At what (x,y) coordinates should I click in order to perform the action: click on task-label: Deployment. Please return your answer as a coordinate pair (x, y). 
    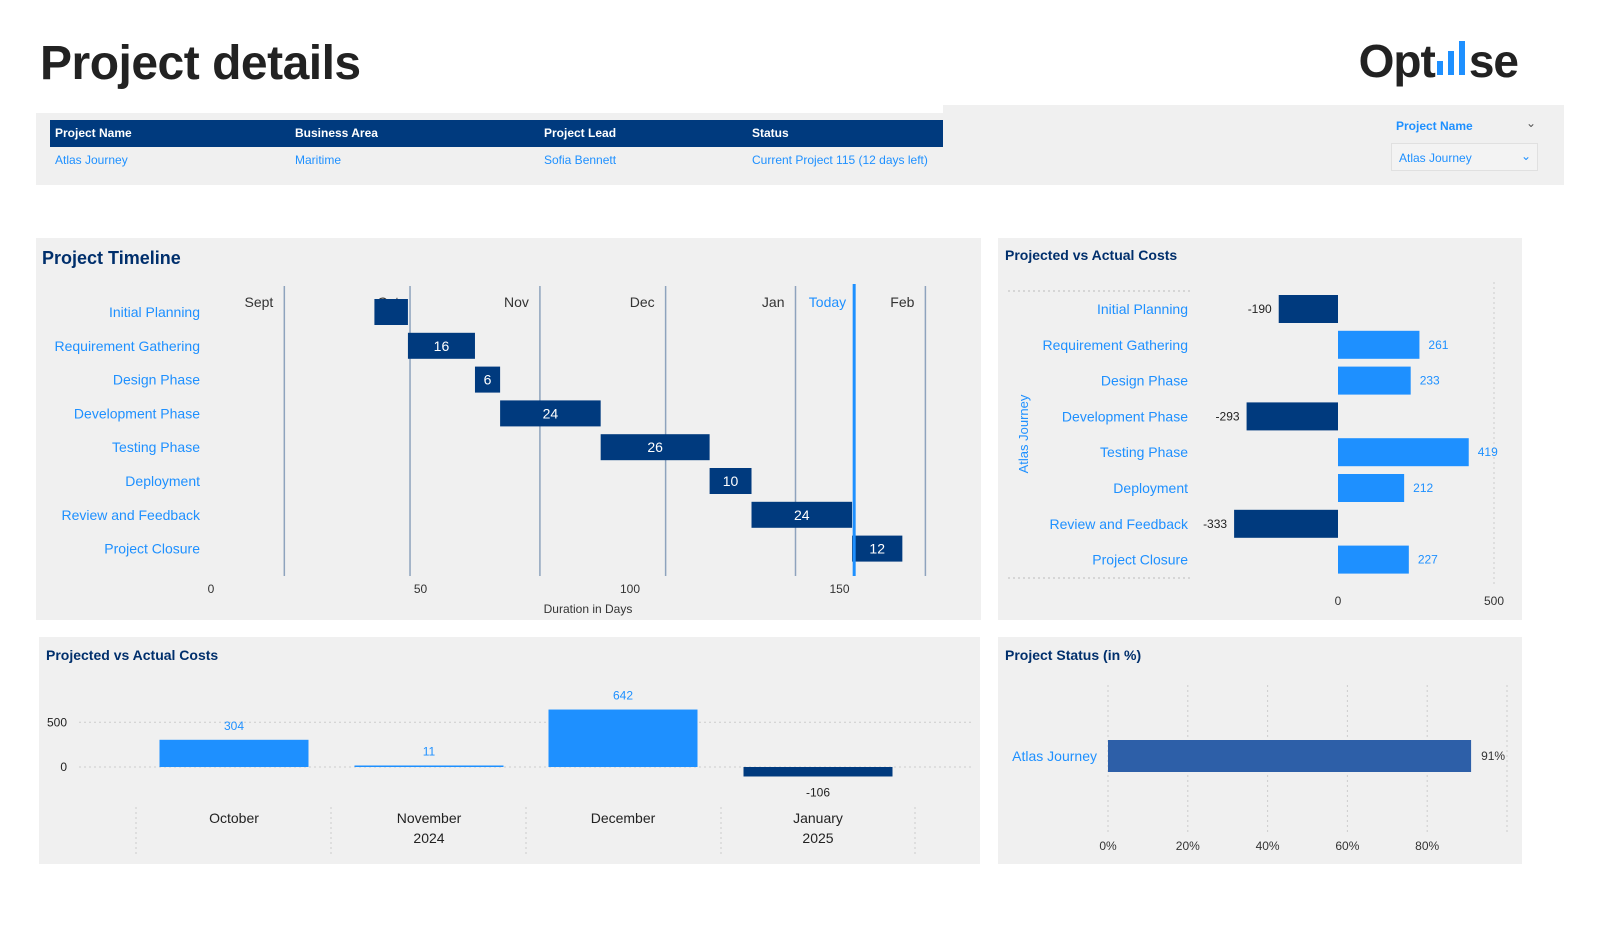
    Looking at the image, I should click on (162, 481).